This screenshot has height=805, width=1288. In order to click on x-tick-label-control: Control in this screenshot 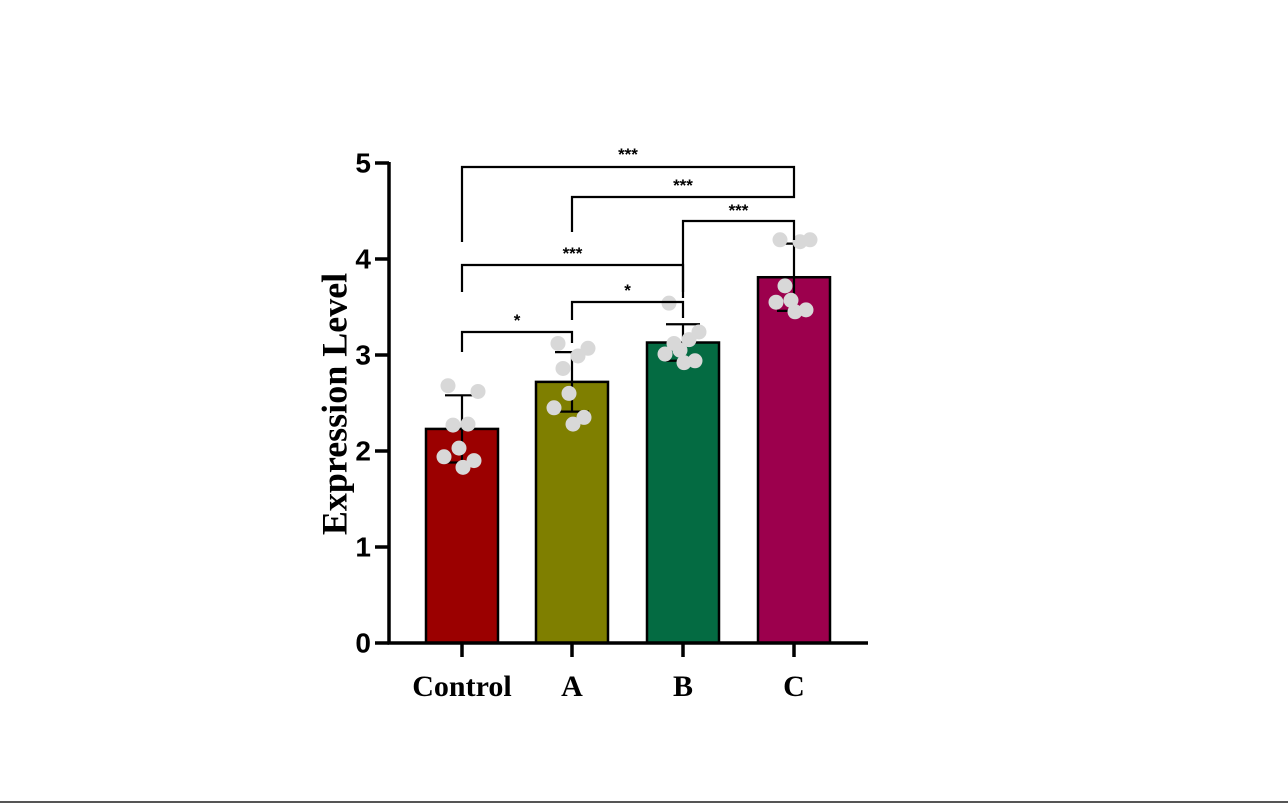, I will do `click(461, 686)`.